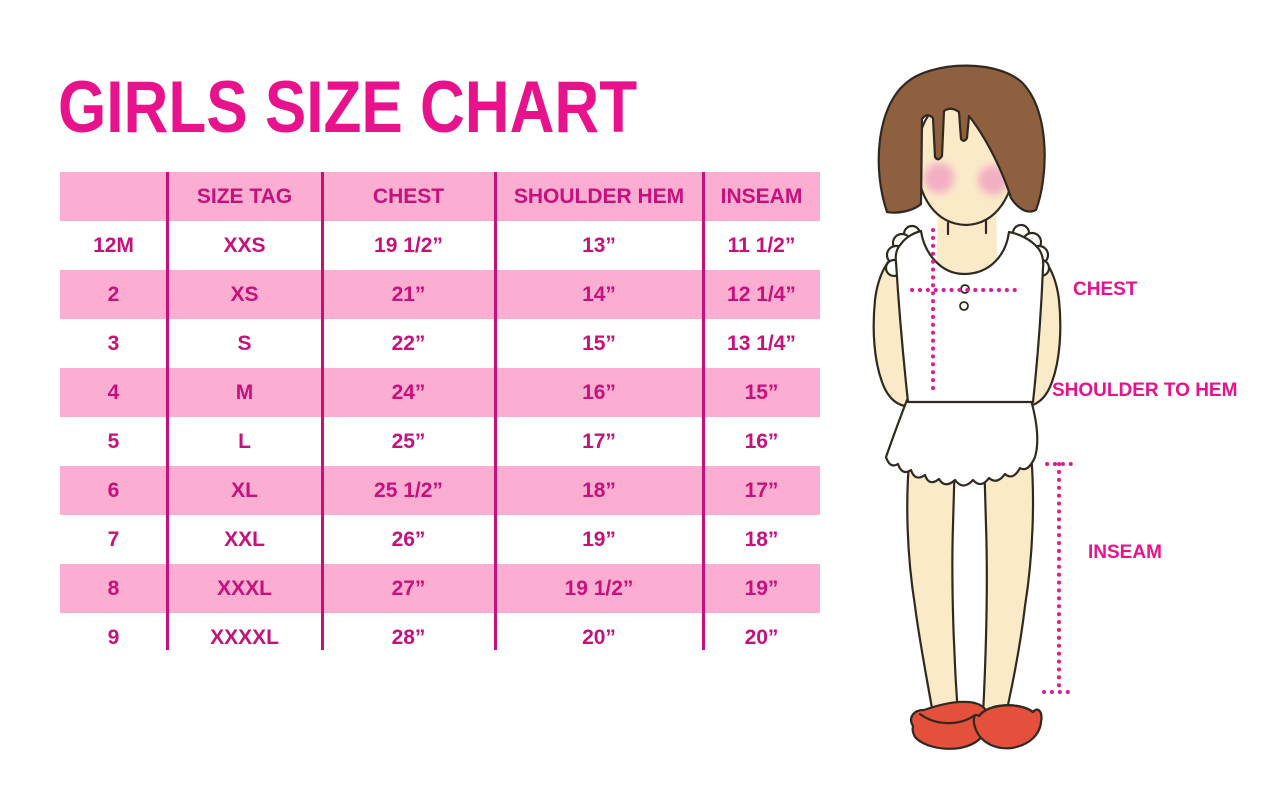 The width and height of the screenshot is (1278, 800). Describe the element at coordinates (244, 637) in the screenshot. I see `table-cell: XXXXL` at that location.